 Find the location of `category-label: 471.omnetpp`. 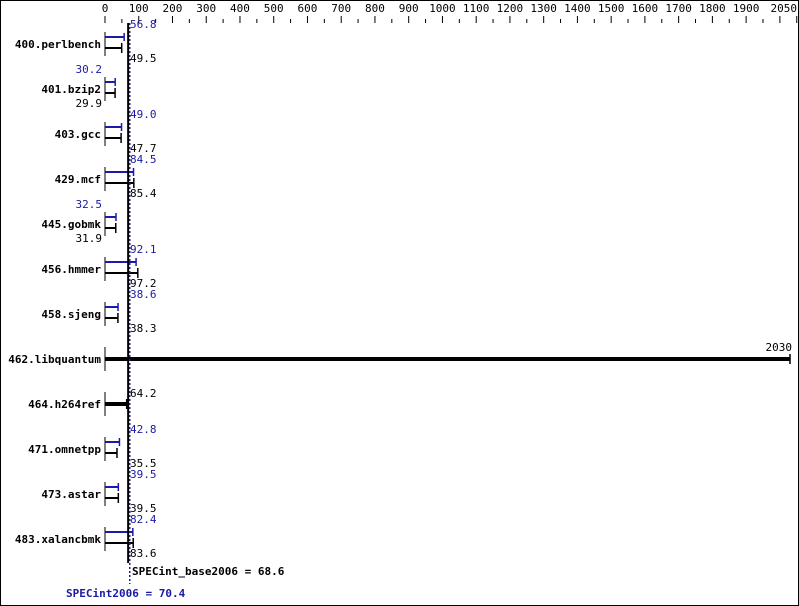

category-label: 471.omnetpp is located at coordinates (64, 449).